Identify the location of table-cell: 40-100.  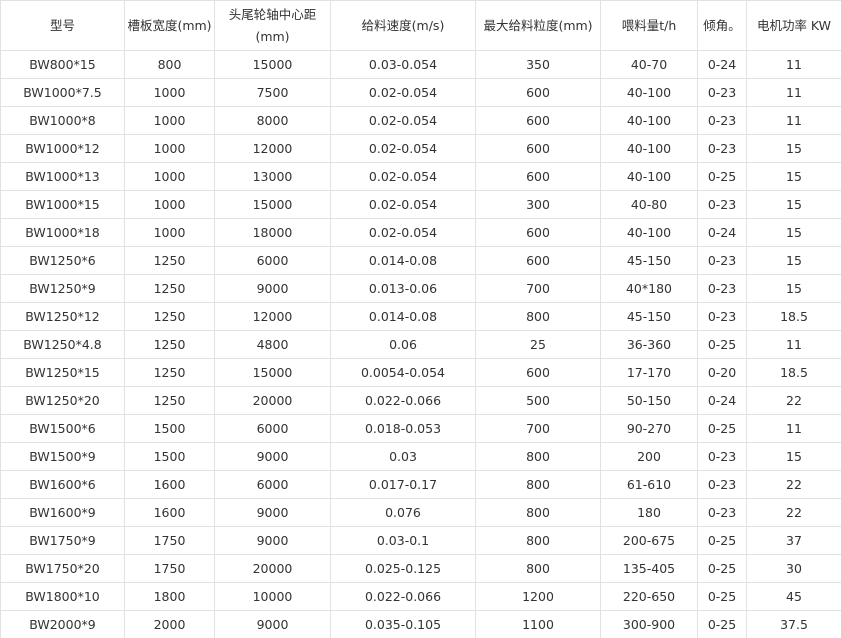
(649, 176).